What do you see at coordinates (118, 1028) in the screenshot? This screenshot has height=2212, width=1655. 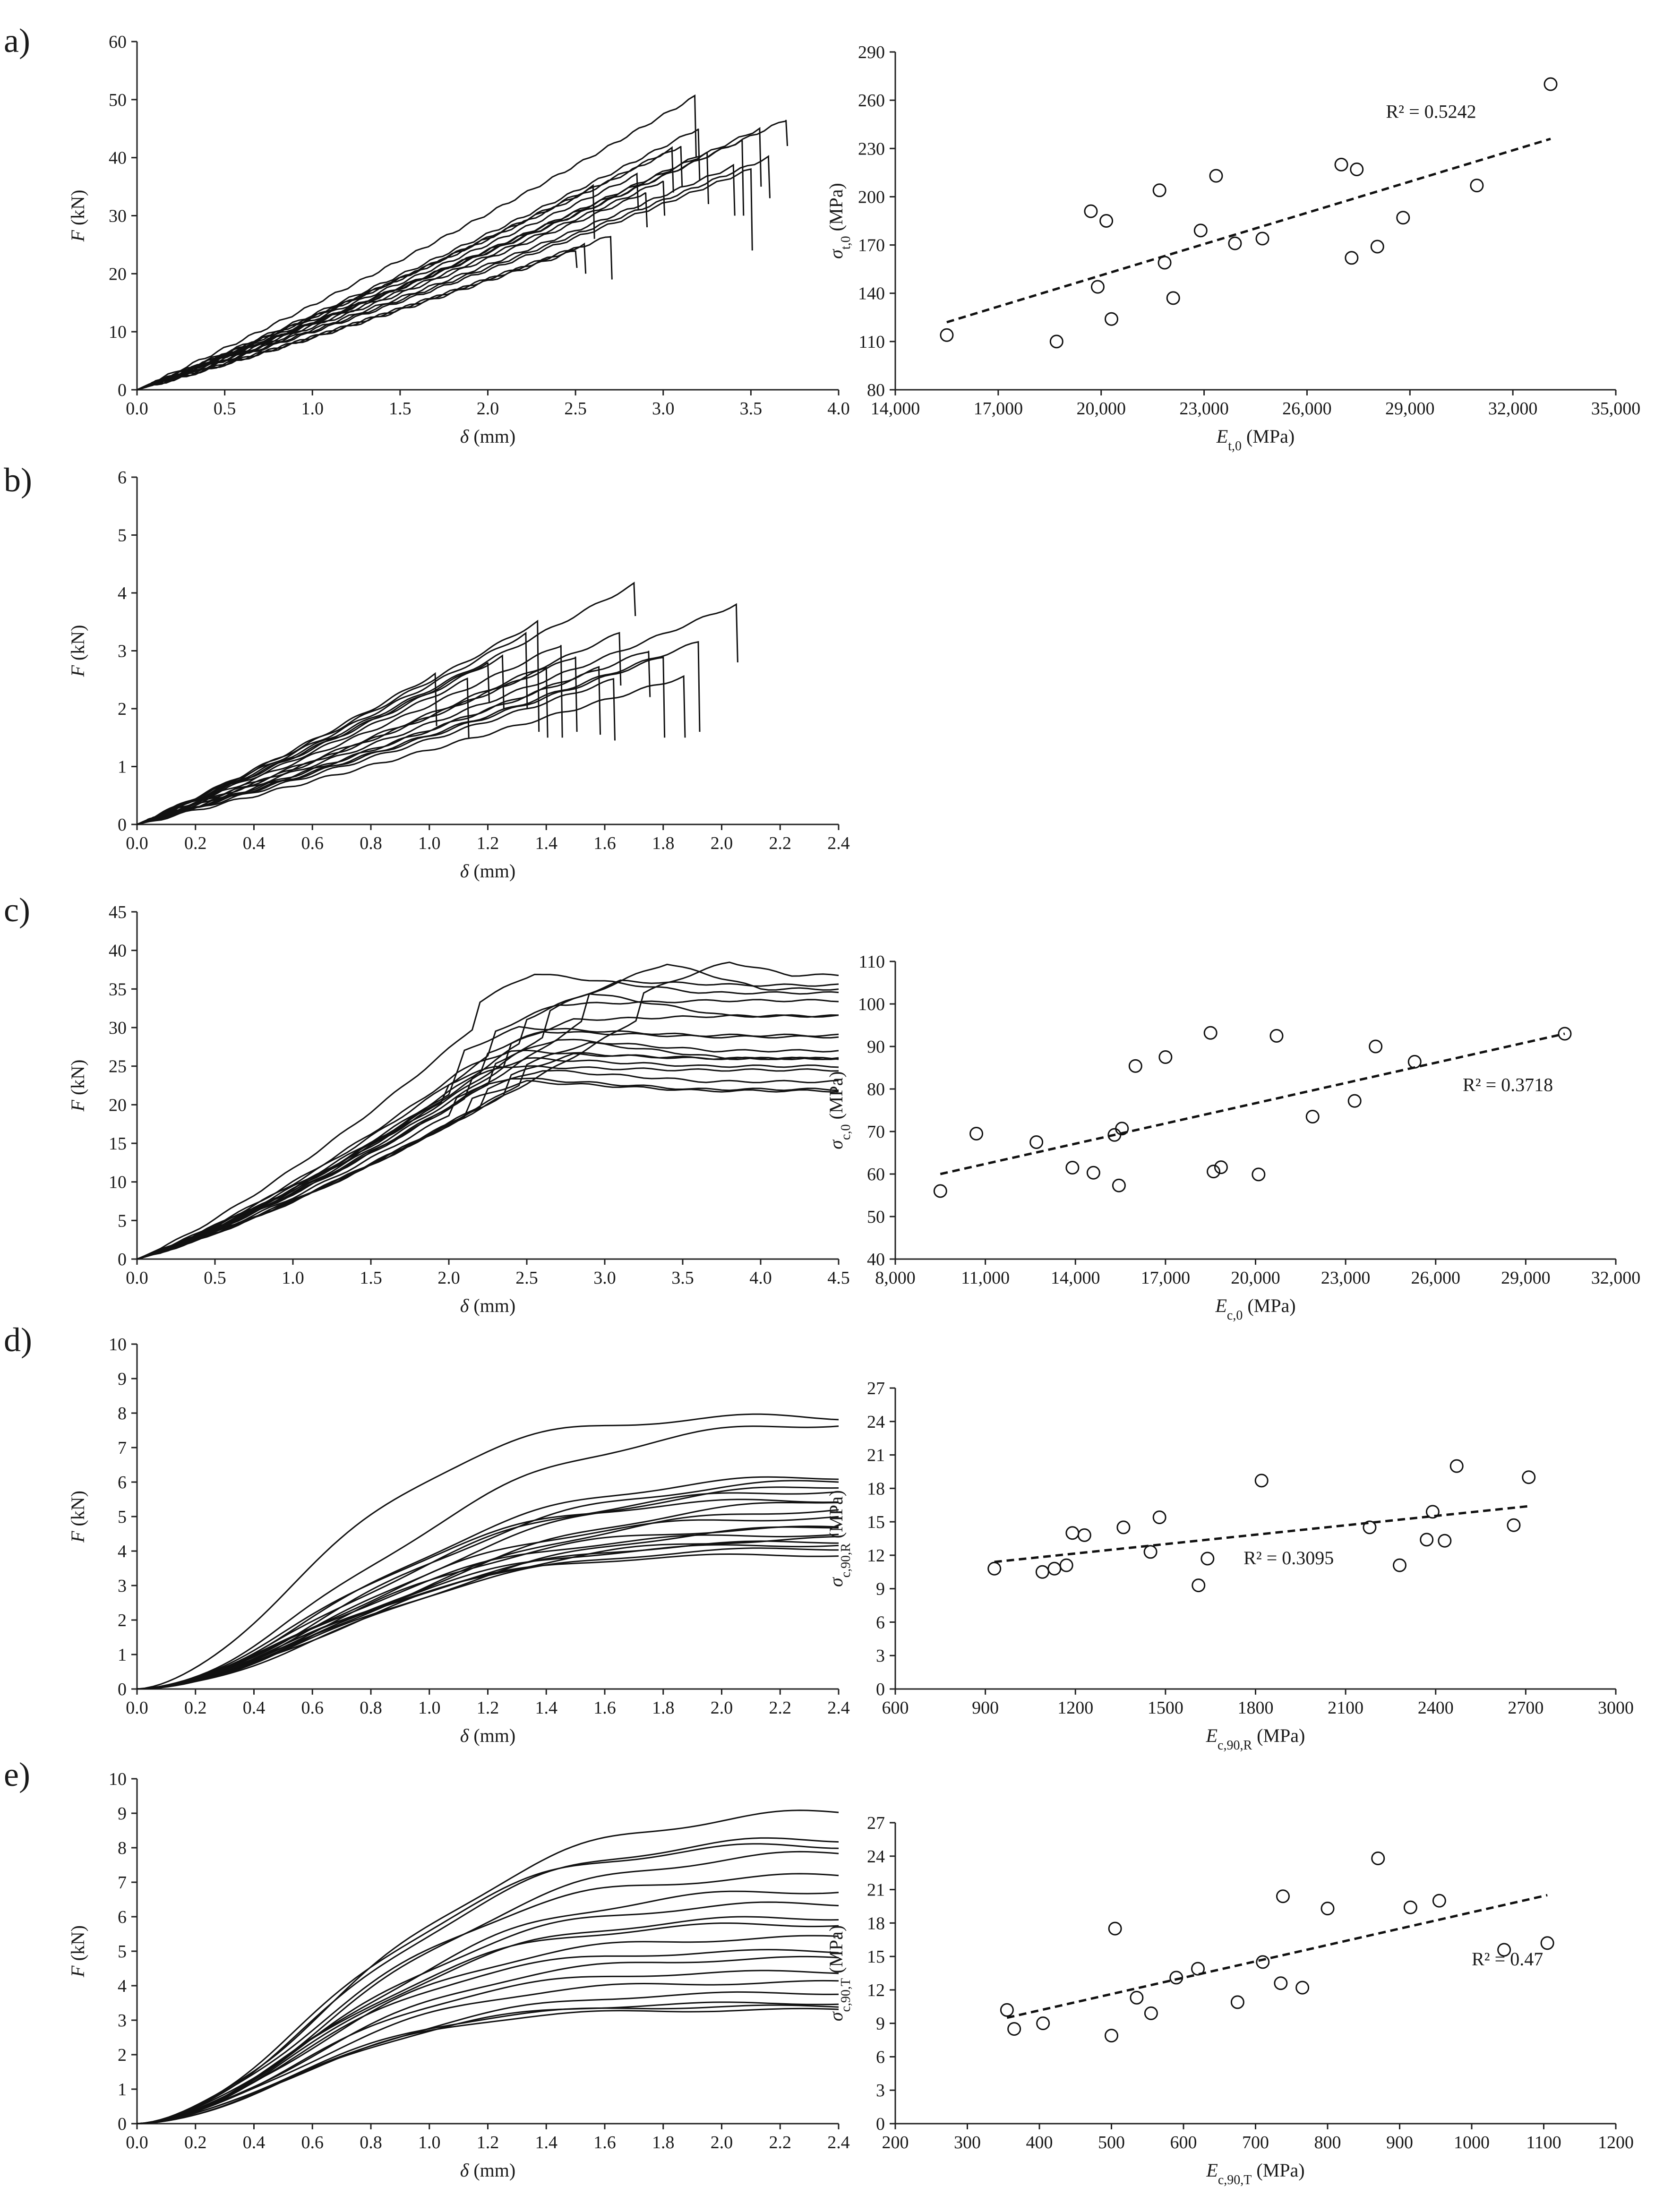 I see `y-tick-label: 30` at bounding box center [118, 1028].